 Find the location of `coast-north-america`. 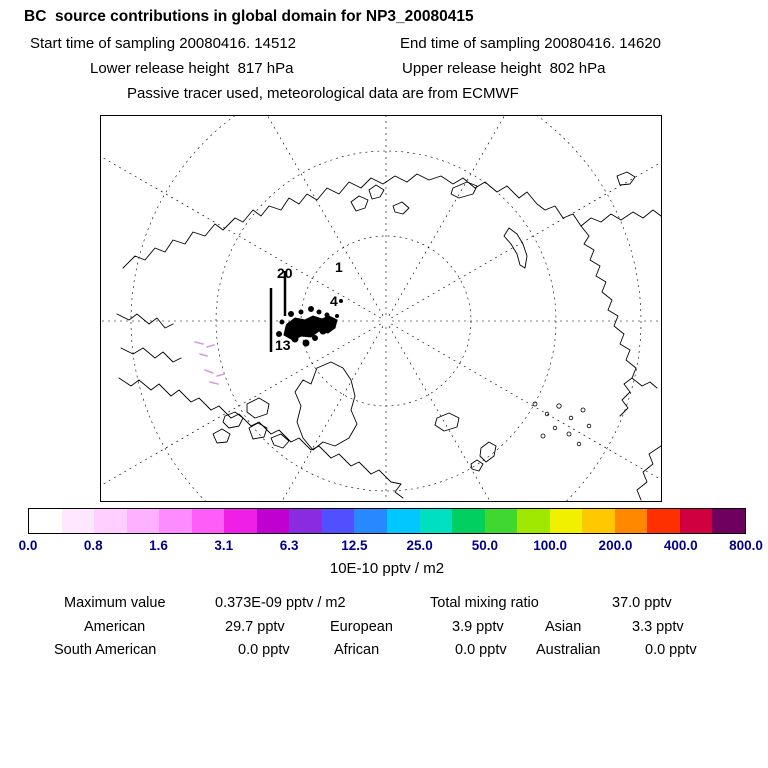

coast-north-america is located at coordinates (260, 431).